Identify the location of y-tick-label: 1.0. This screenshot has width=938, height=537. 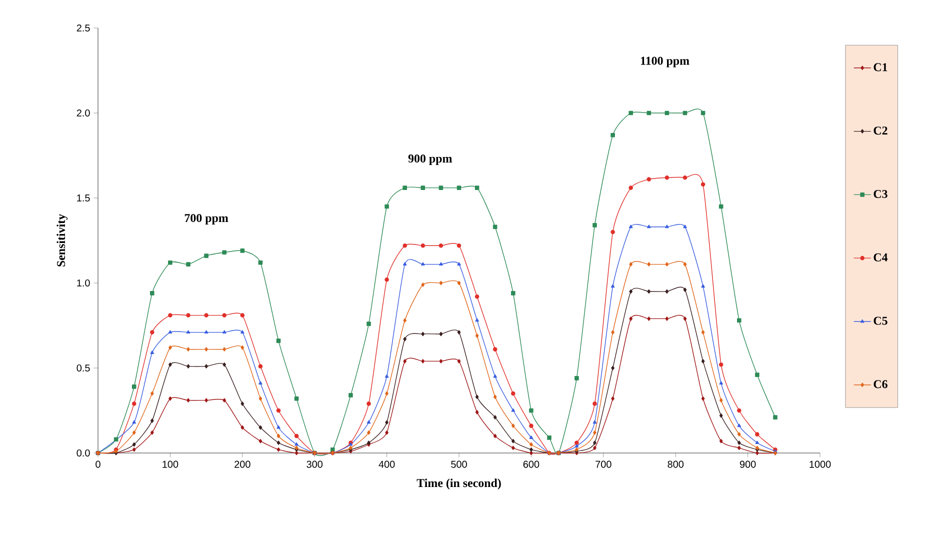
(83, 283).